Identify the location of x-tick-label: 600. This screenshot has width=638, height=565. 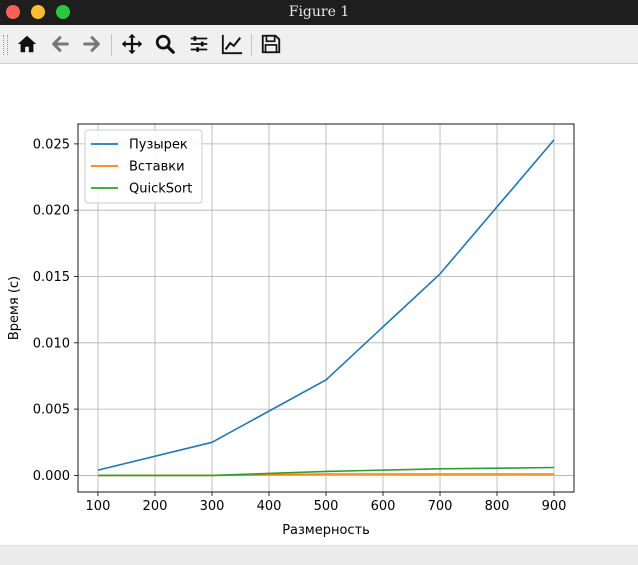
(383, 506).